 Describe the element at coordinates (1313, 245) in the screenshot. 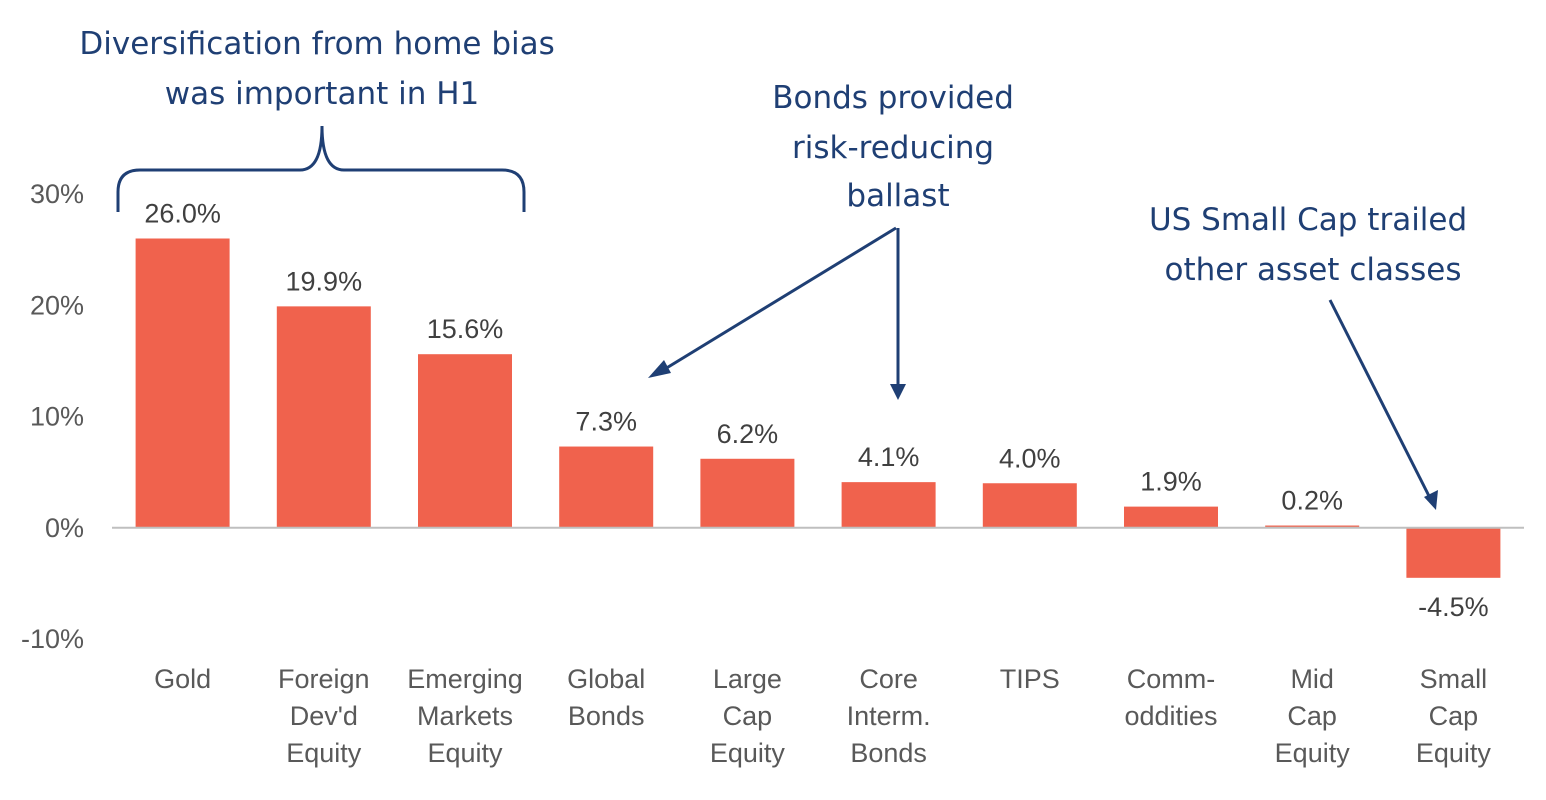

I see `annotation-small-cap: US Small Cap trailed other asset classes` at that location.